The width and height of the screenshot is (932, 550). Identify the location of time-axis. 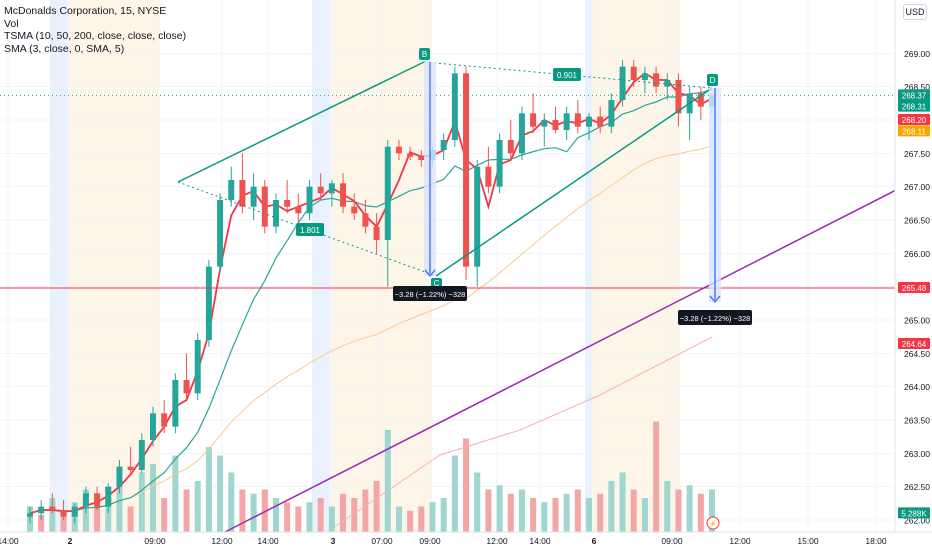
(466, 541).